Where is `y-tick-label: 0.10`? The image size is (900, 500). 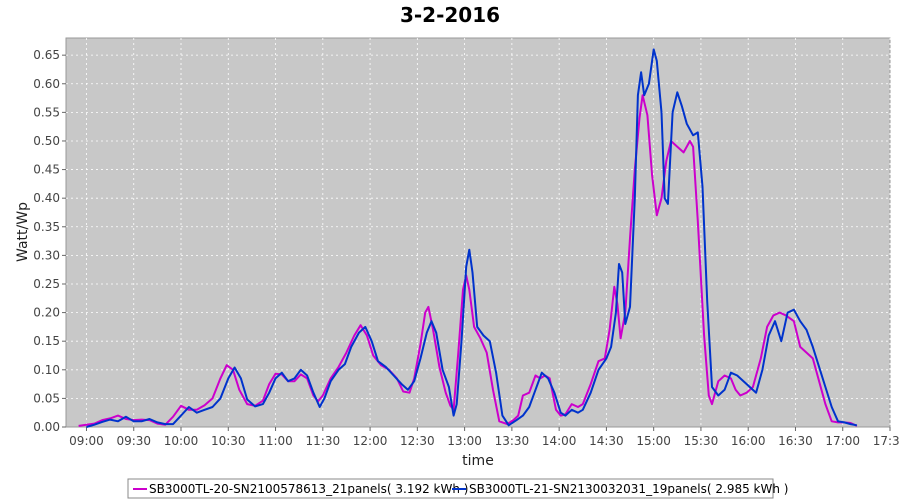
y-tick-label: 0.10 is located at coordinates (46, 370).